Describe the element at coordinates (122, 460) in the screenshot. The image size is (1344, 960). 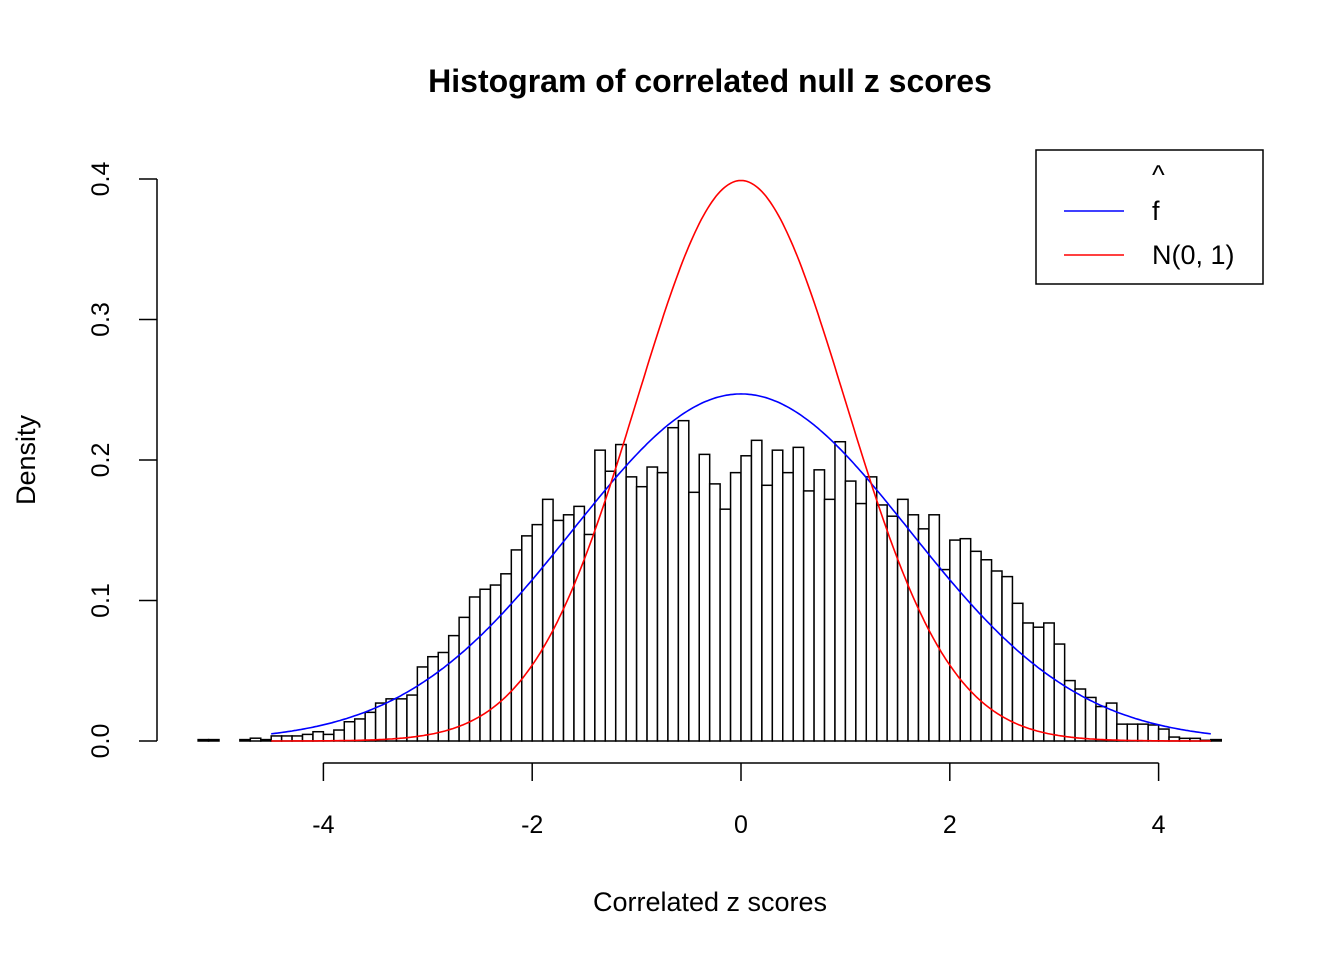
I see `y-axis: 0.0 0.1 0.2 0.3 0.4` at that location.